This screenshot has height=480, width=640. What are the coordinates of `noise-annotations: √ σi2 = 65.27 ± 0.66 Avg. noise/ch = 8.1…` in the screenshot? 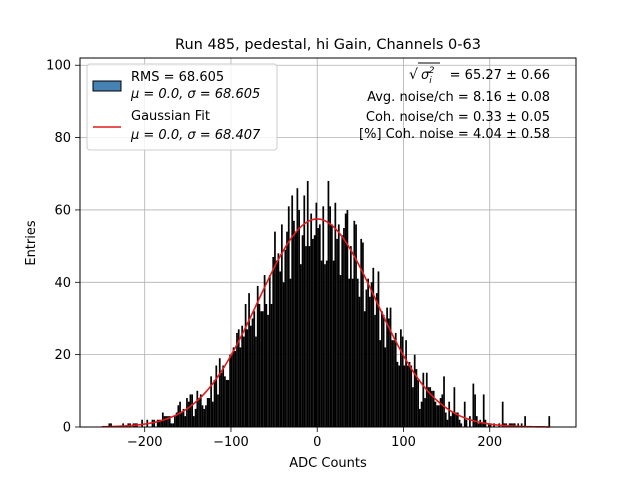 It's located at (454, 102).